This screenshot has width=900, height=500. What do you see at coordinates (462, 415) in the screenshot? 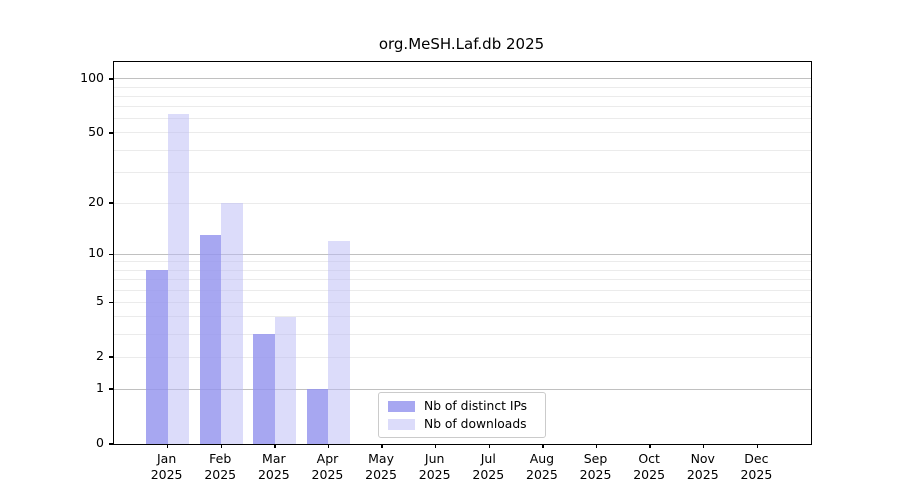
I see `legend: Nb of distinct IPs Nb of downloads` at bounding box center [462, 415].